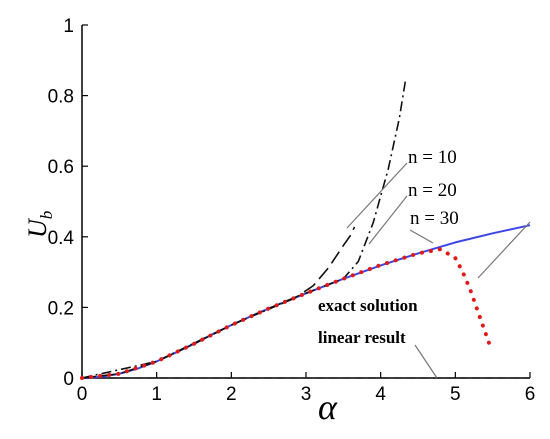  What do you see at coordinates (61, 97) in the screenshot?
I see `y-tick-label: 0.8` at bounding box center [61, 97].